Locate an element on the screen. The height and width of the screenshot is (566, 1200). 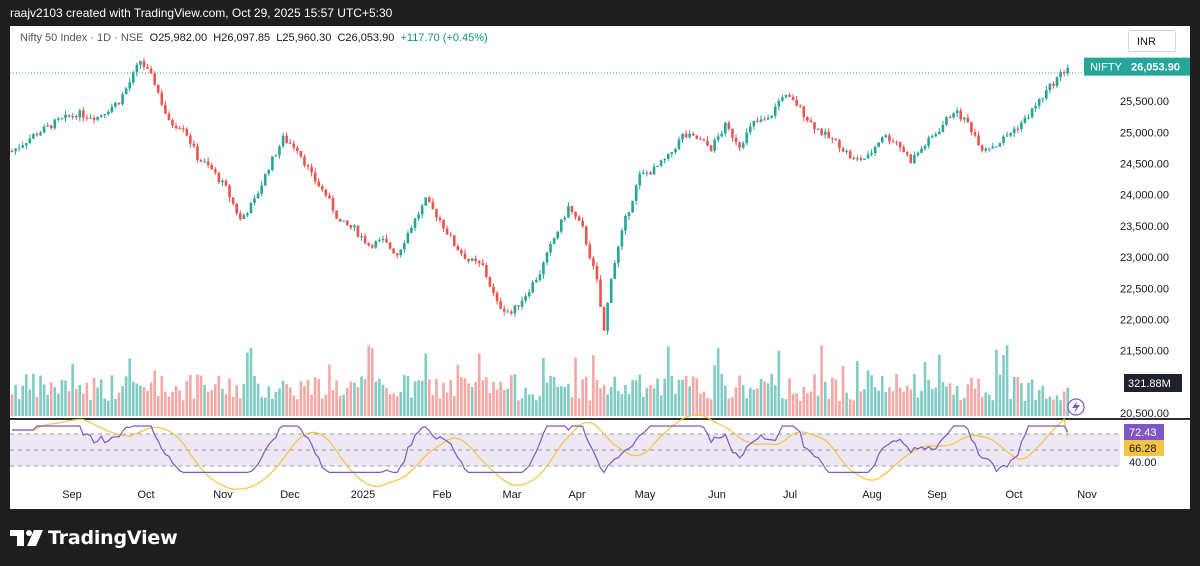
price-axis-label: 20,500.00 is located at coordinates (1144, 414).